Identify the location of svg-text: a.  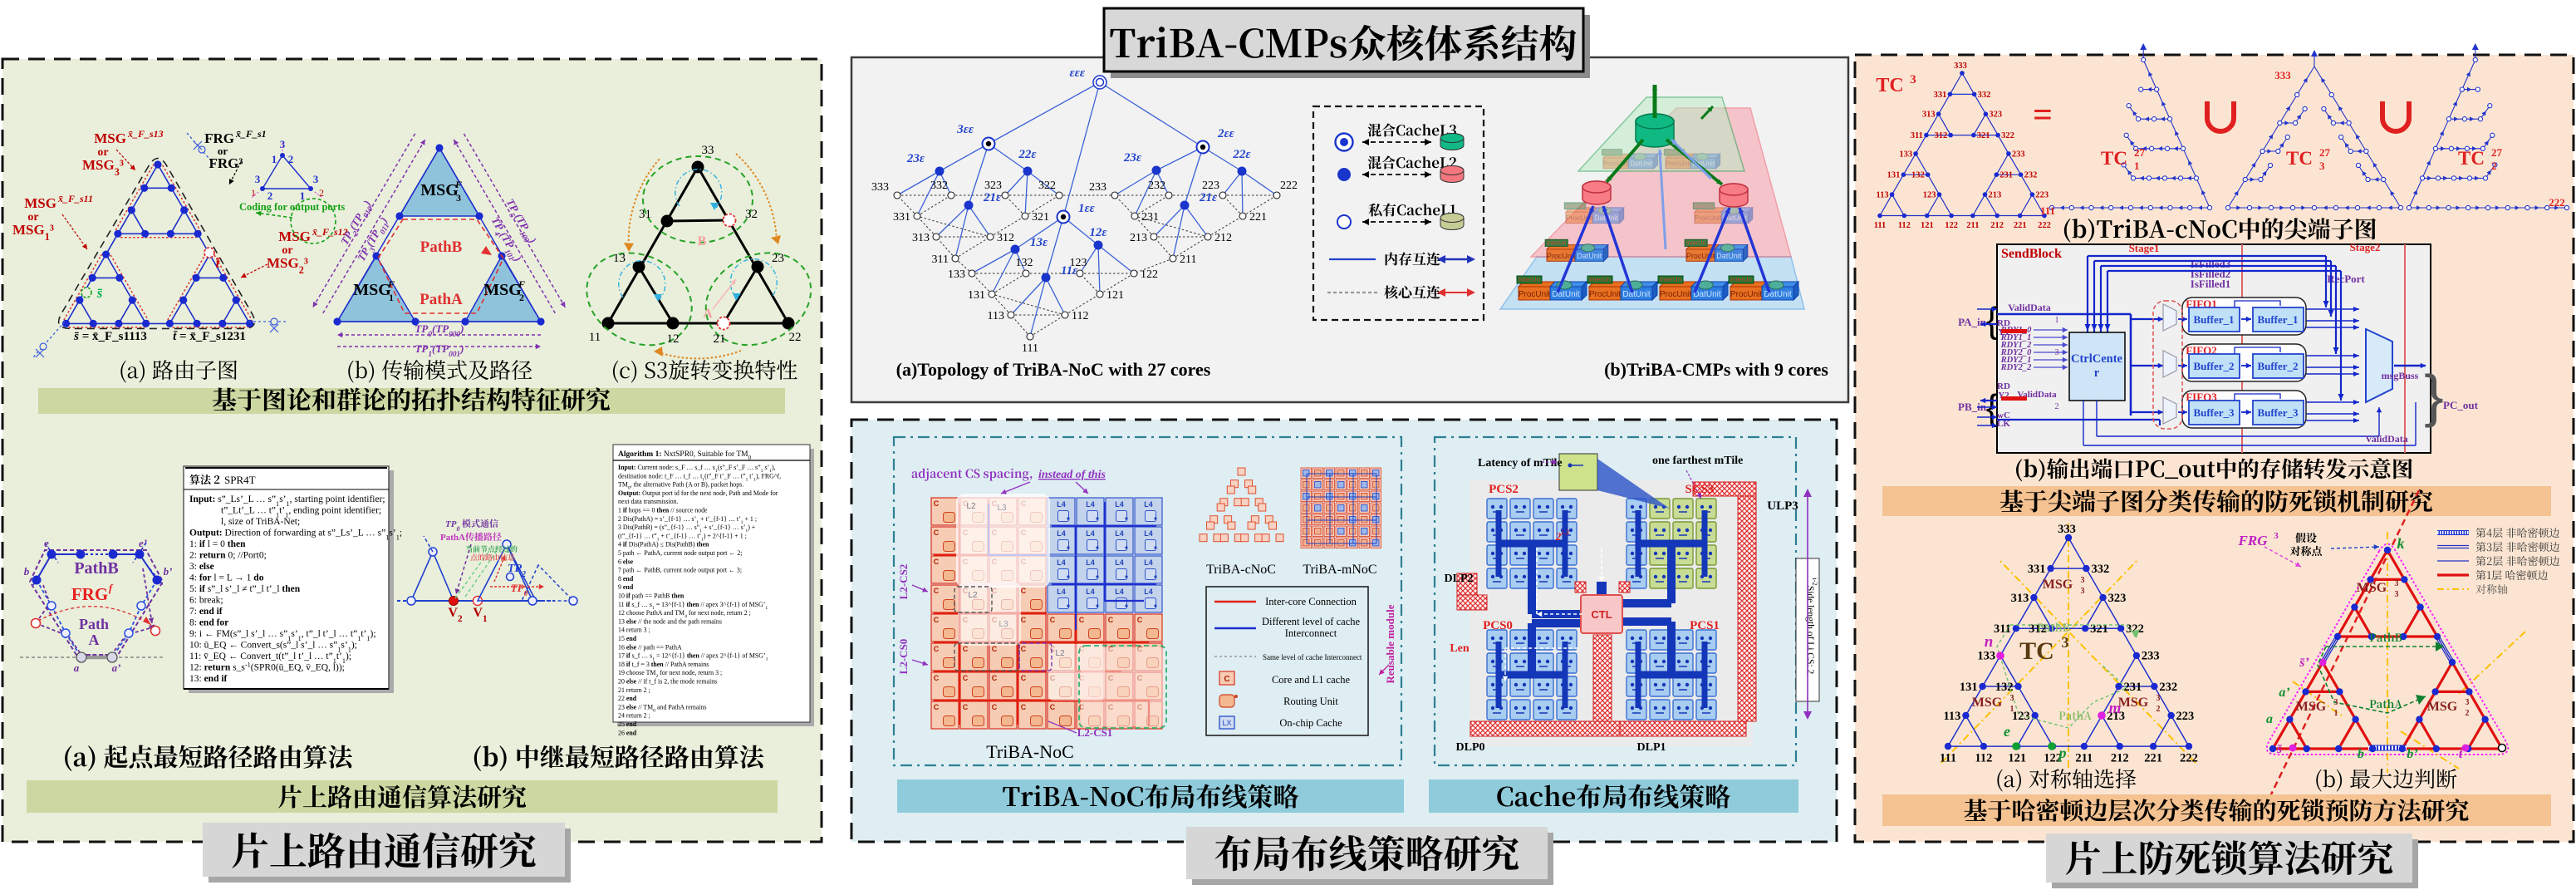
(2269, 719).